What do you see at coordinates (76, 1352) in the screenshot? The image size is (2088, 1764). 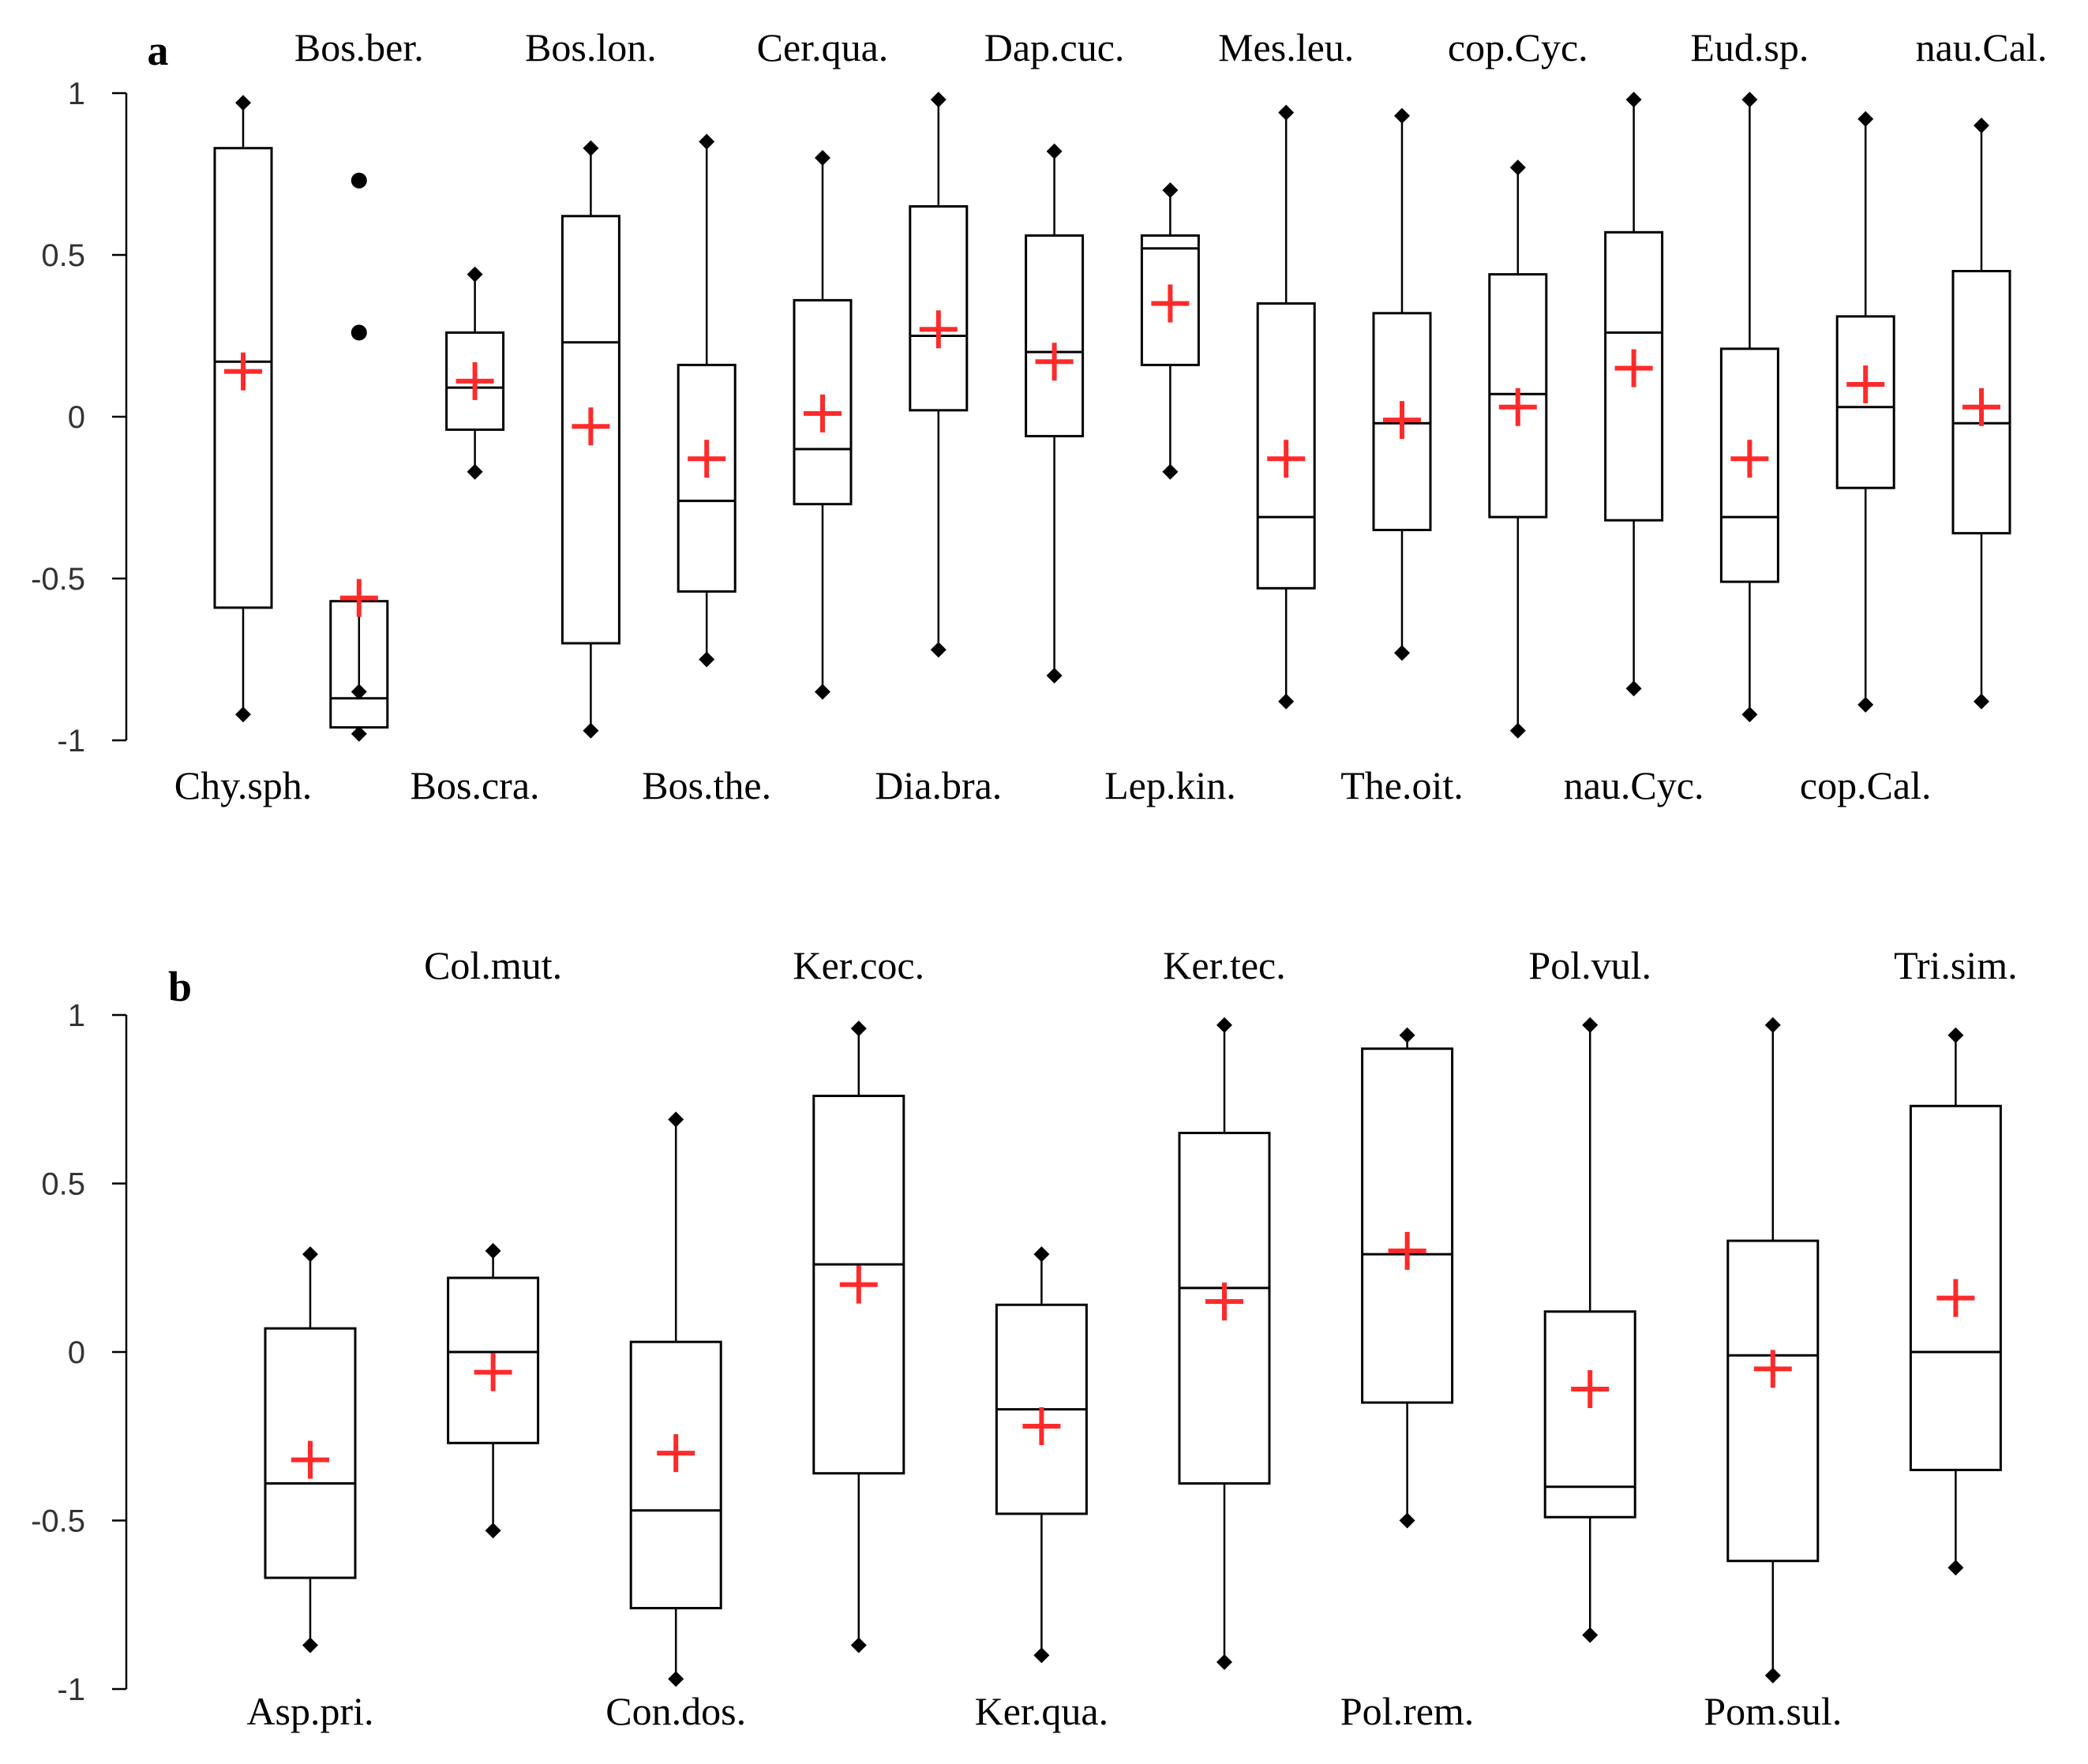 I see `y-tick-label: 0` at bounding box center [76, 1352].